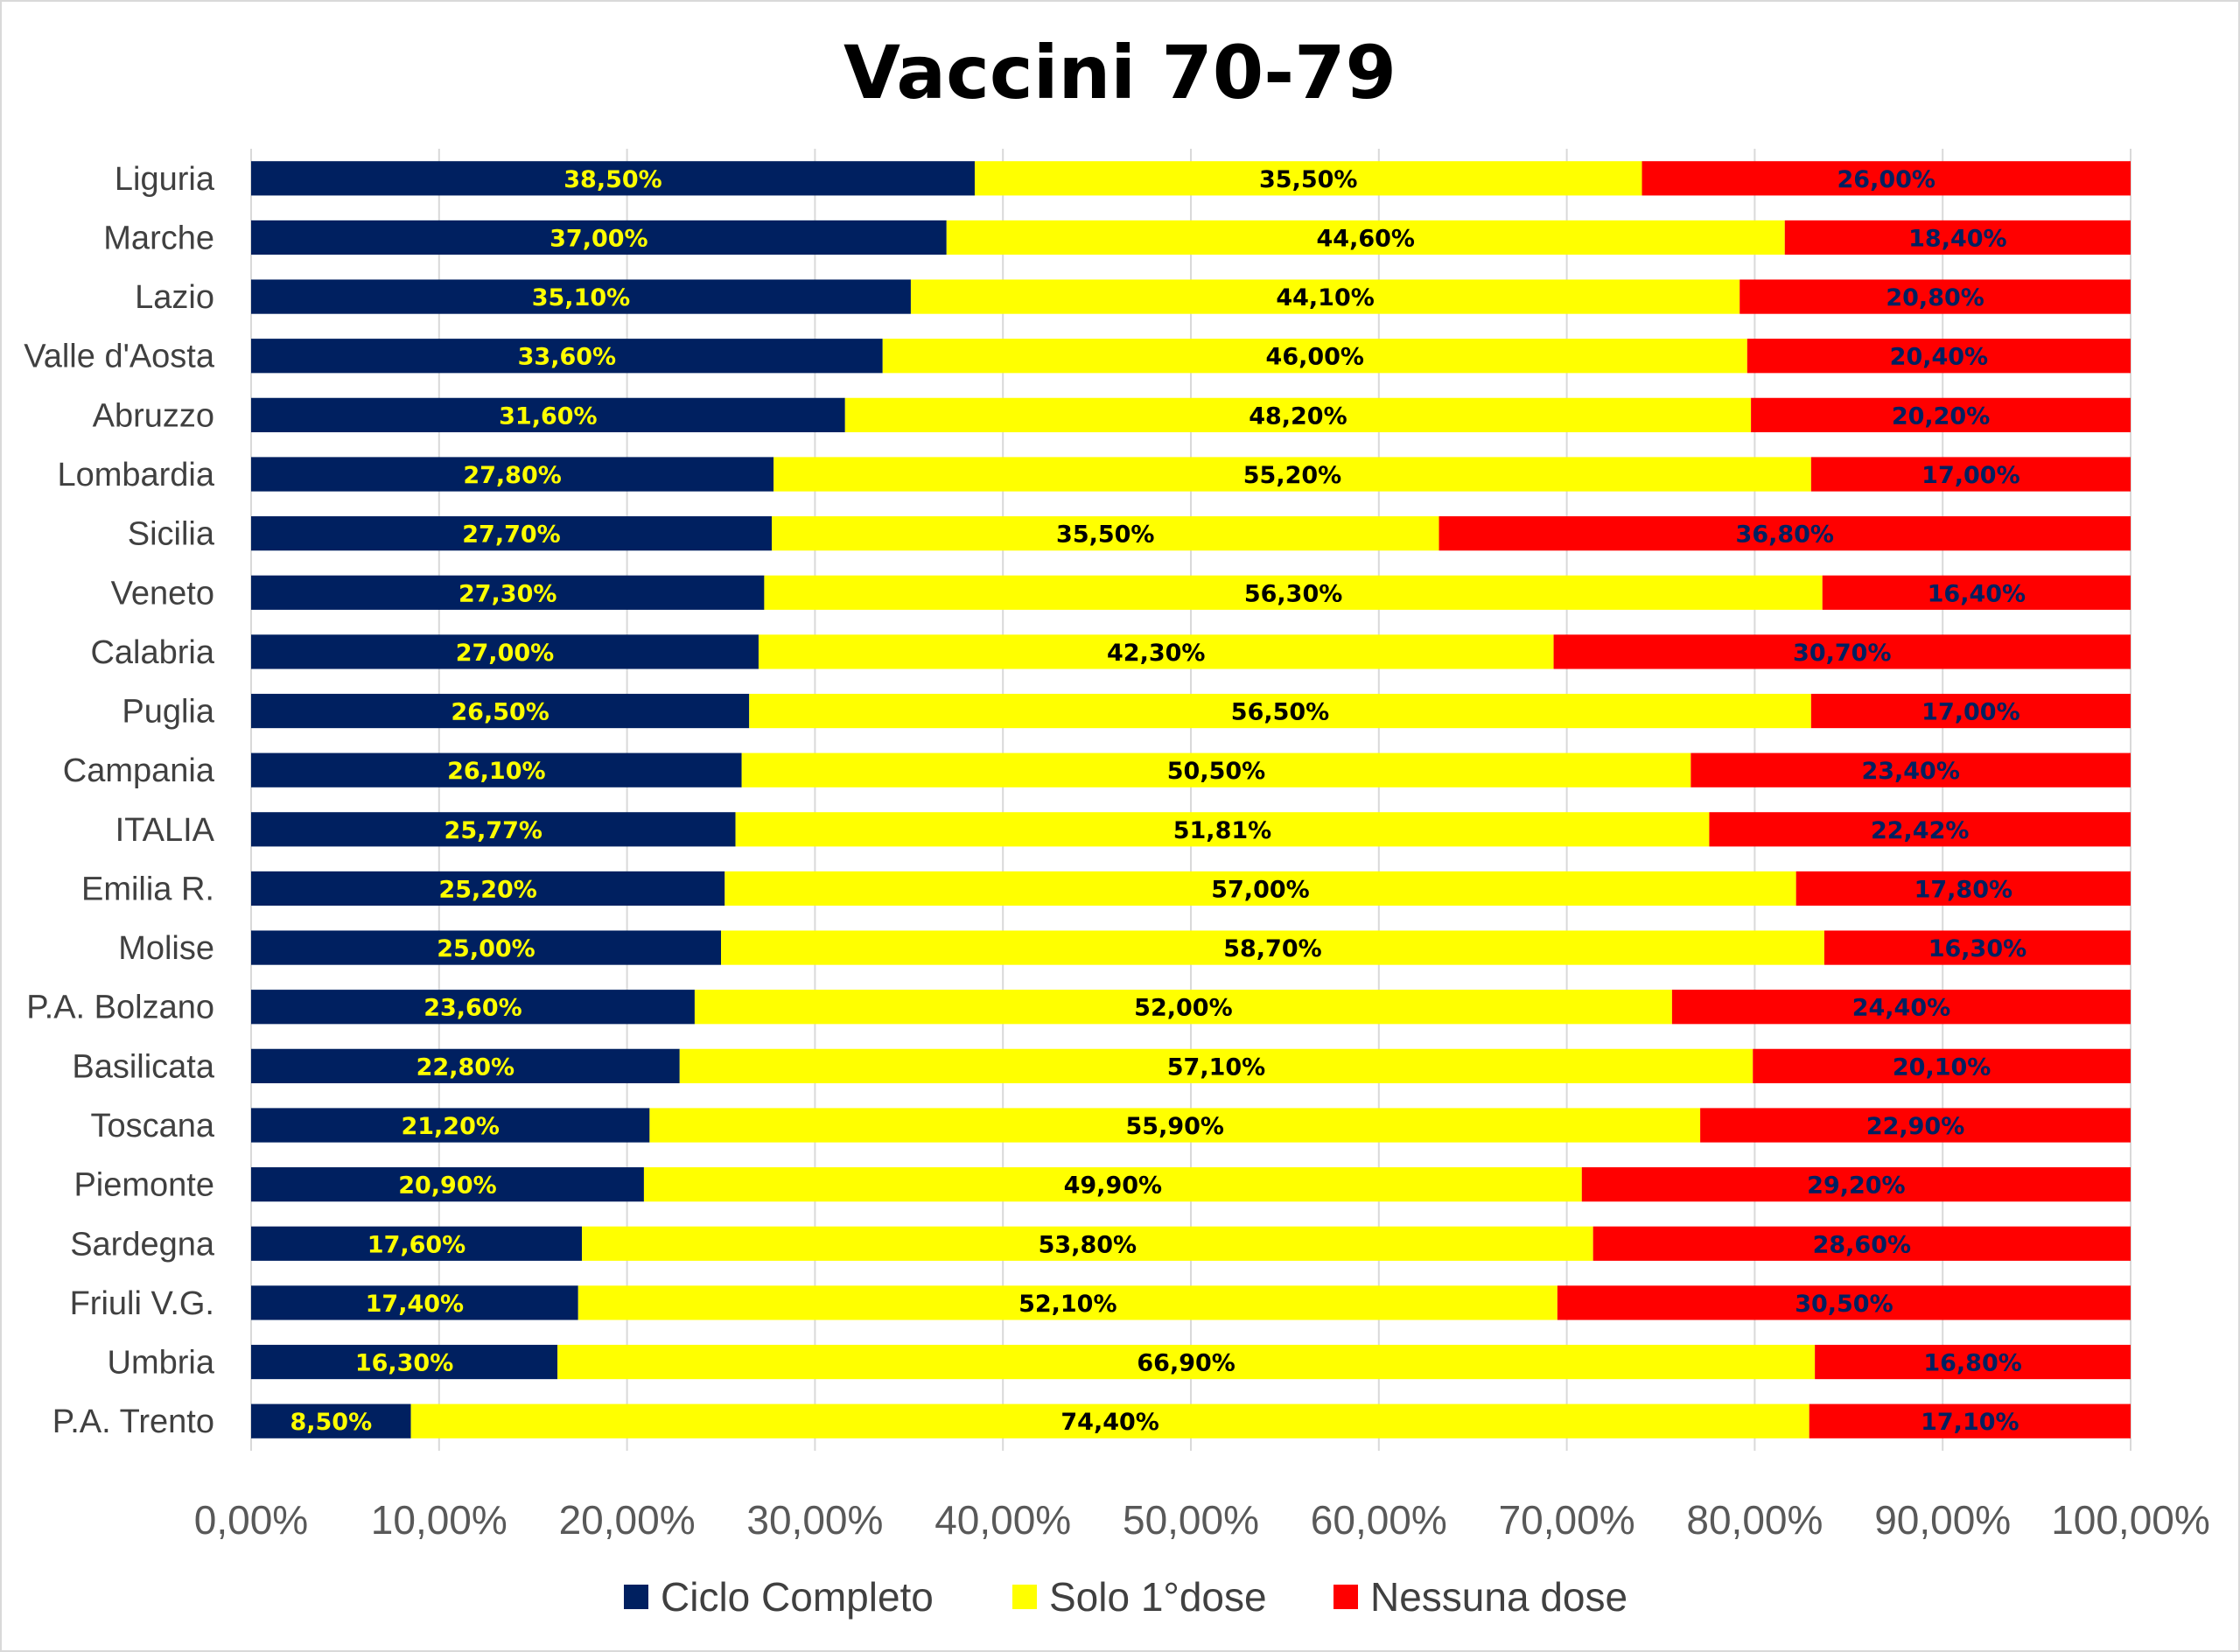 Image resolution: width=2240 pixels, height=1652 pixels. I want to click on x-tick-label: 100,00%, so click(2130, 1520).